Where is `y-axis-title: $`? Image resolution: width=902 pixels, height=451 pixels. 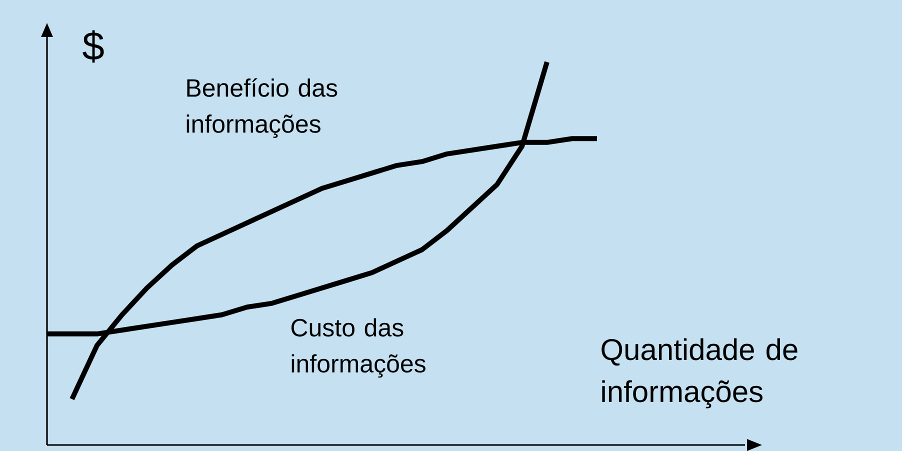
y-axis-title: $ is located at coordinates (93, 46).